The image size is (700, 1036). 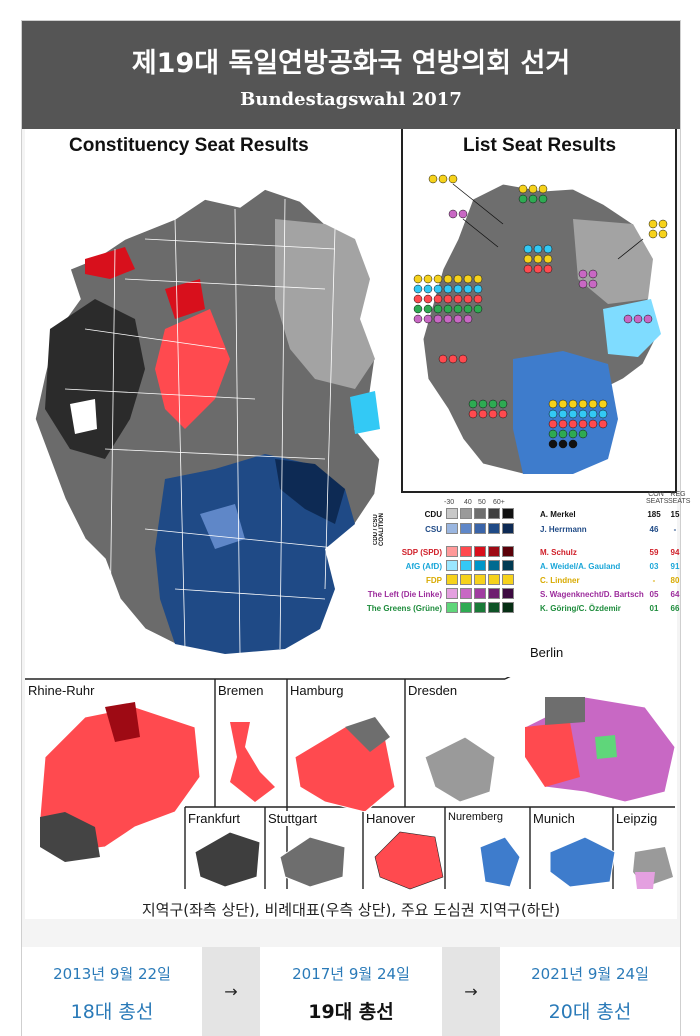 What do you see at coordinates (675, 552) in the screenshot?
I see `legend-reg-seats: 94` at bounding box center [675, 552].